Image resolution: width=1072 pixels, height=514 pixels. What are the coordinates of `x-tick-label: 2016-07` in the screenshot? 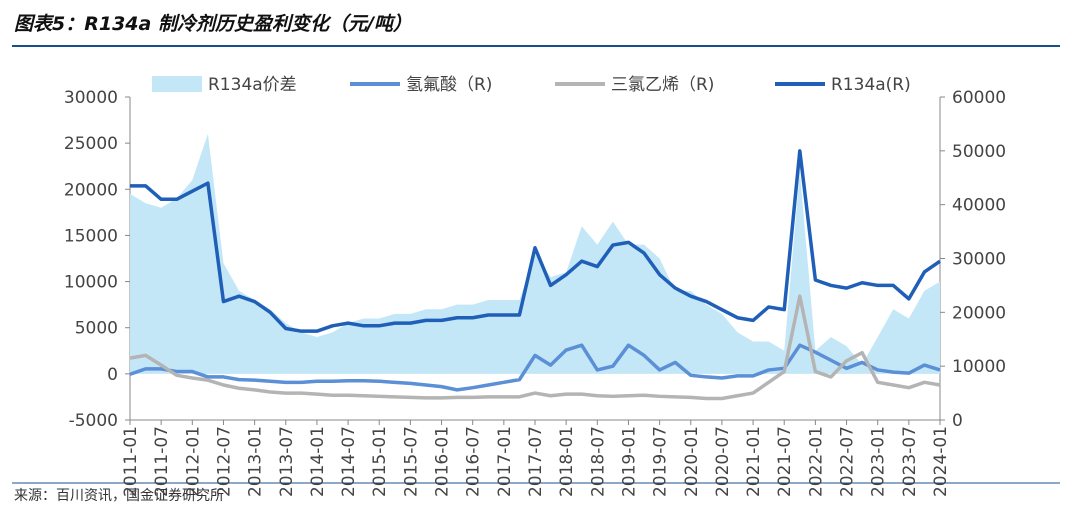 It's located at (474, 461).